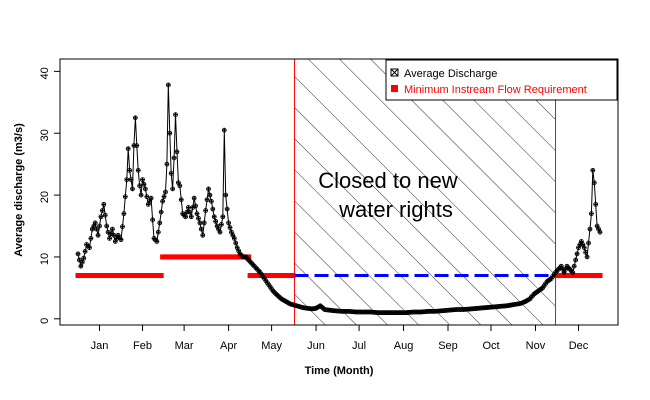  What do you see at coordinates (359, 346) in the screenshot?
I see `x-tick-label-jul: Jul` at bounding box center [359, 346].